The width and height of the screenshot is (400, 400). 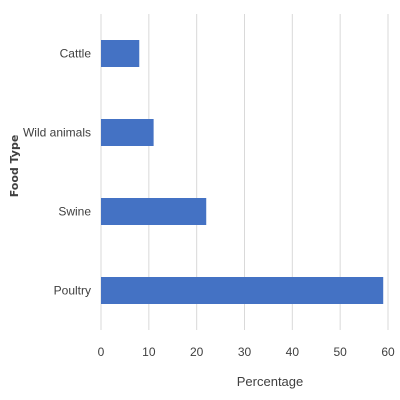 What do you see at coordinates (149, 352) in the screenshot?
I see `x-tick-label: 10` at bounding box center [149, 352].